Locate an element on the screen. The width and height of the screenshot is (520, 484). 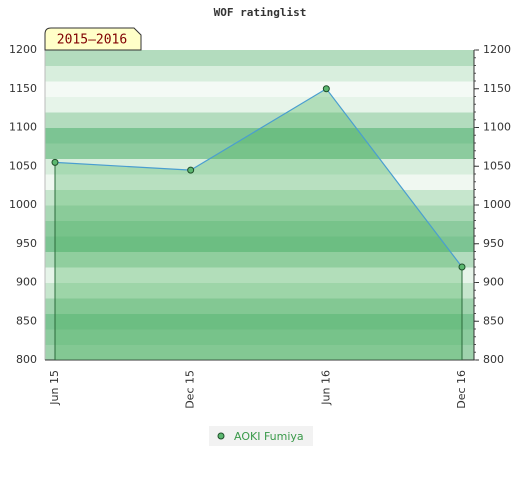
annotation: 2015–2016 is located at coordinates (92, 40).